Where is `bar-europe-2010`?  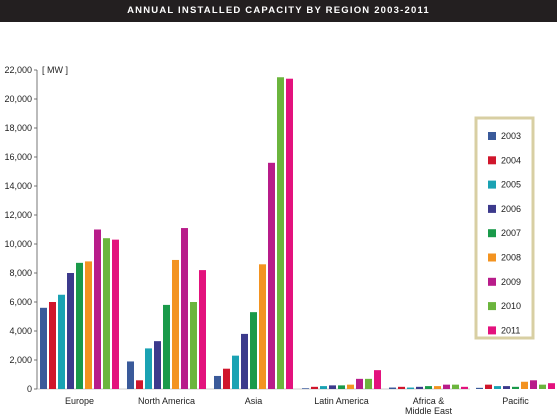 bar-europe-2010 is located at coordinates (106, 313).